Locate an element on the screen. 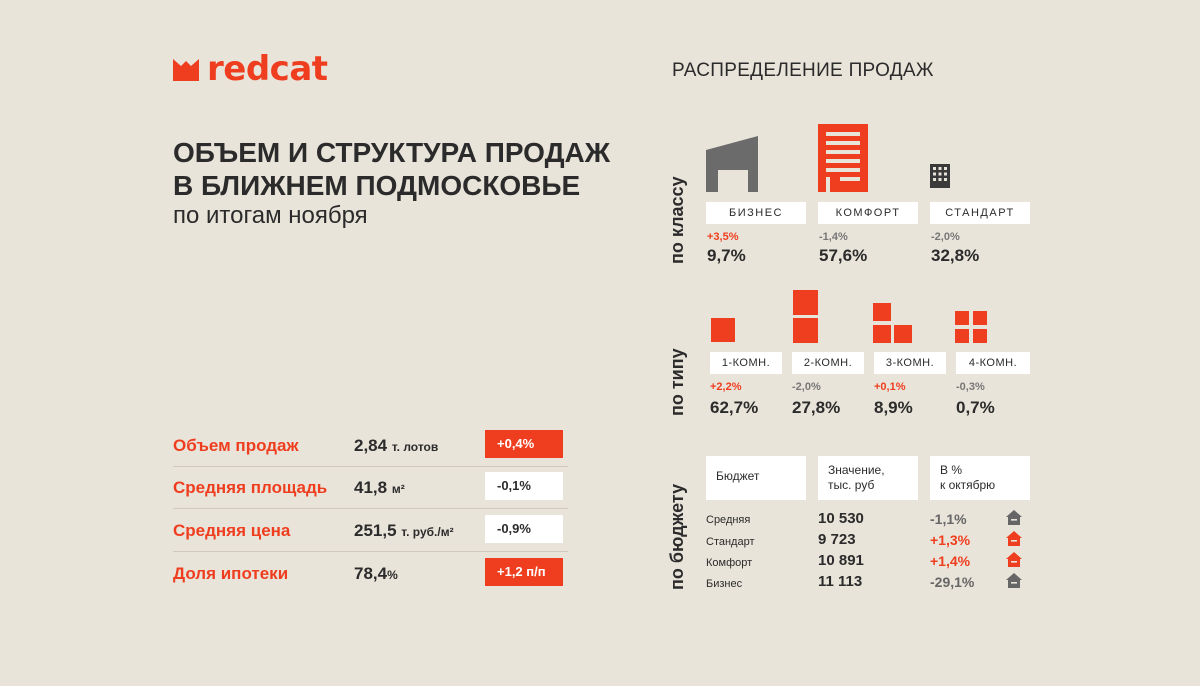 The width and height of the screenshot is (1200, 686). type-share: 62,7% is located at coordinates (734, 407).